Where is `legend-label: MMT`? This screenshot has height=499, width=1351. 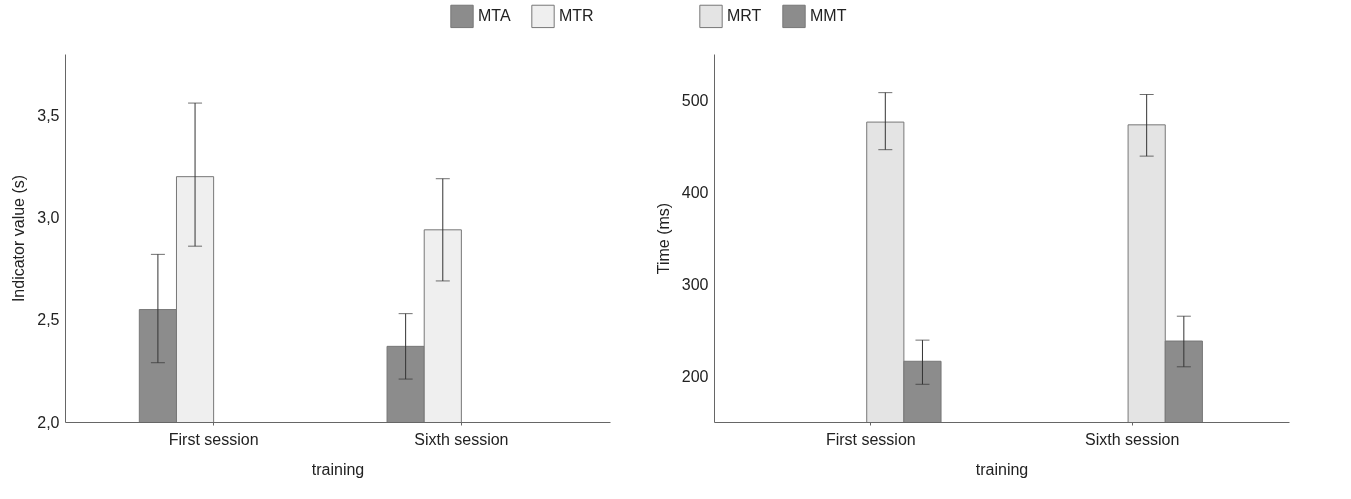 legend-label: MMT is located at coordinates (828, 16).